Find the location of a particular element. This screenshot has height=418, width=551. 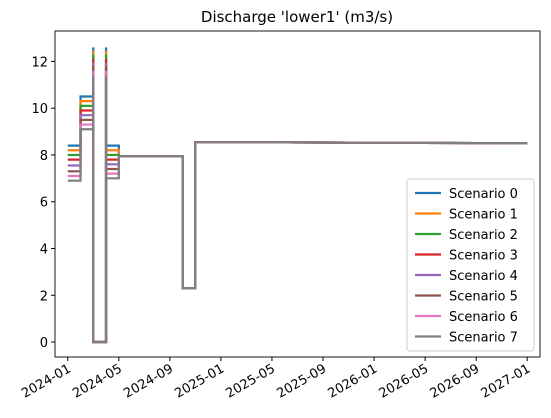

x-tick-label: 2026-01 is located at coordinates (353, 381).